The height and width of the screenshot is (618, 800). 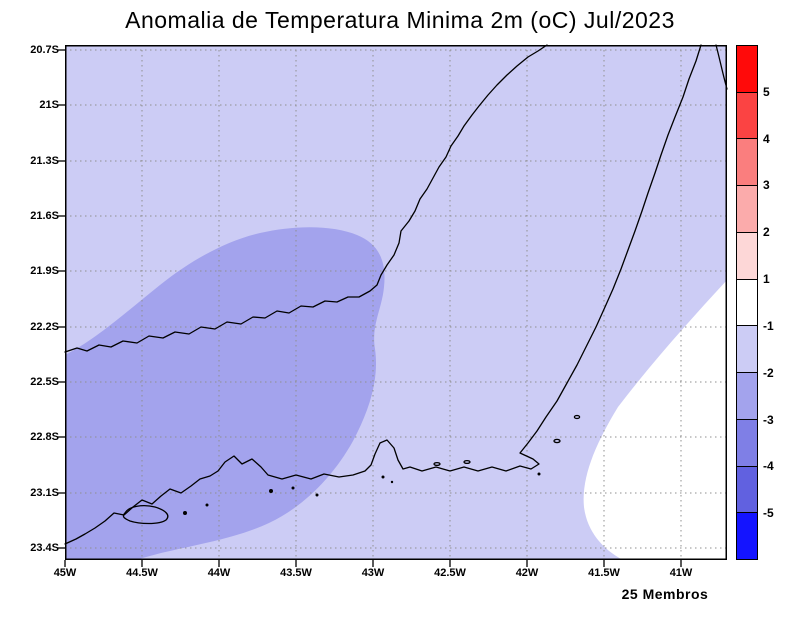 I want to click on y-tick-label: 23.4S, so click(x=44, y=548).